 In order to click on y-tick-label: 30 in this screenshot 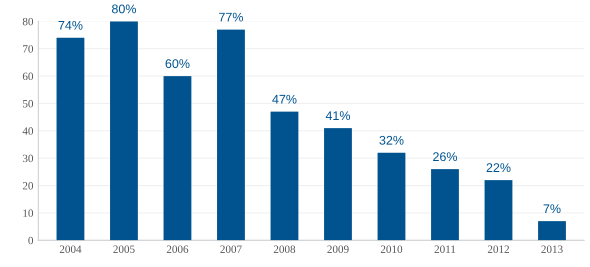, I will do `click(28, 158)`.